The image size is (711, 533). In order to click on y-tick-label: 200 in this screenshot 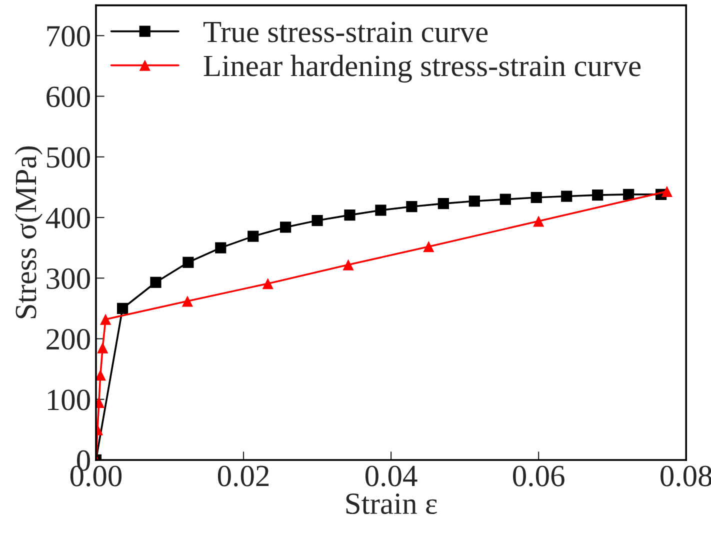, I will do `click(68, 339)`.